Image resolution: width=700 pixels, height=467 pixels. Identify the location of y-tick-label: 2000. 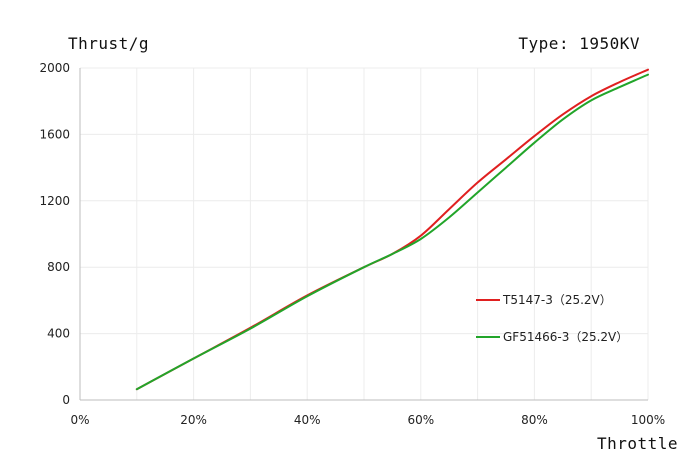
(54, 68).